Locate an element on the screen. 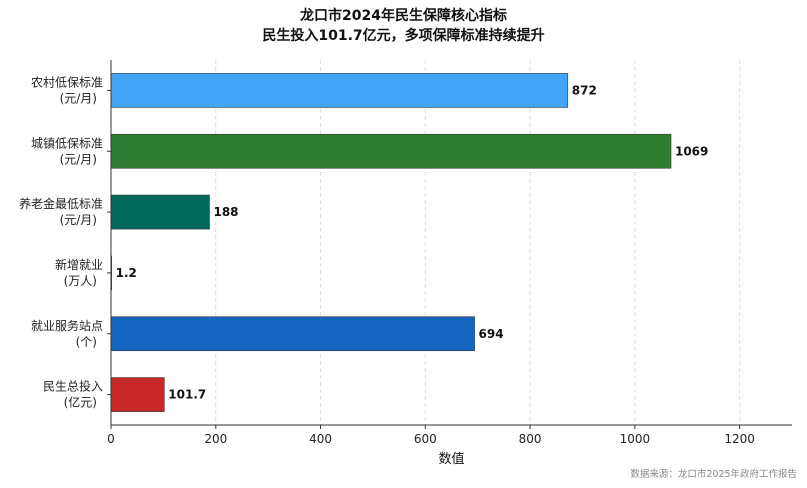  x-tick-label-600: 600 is located at coordinates (425, 439).